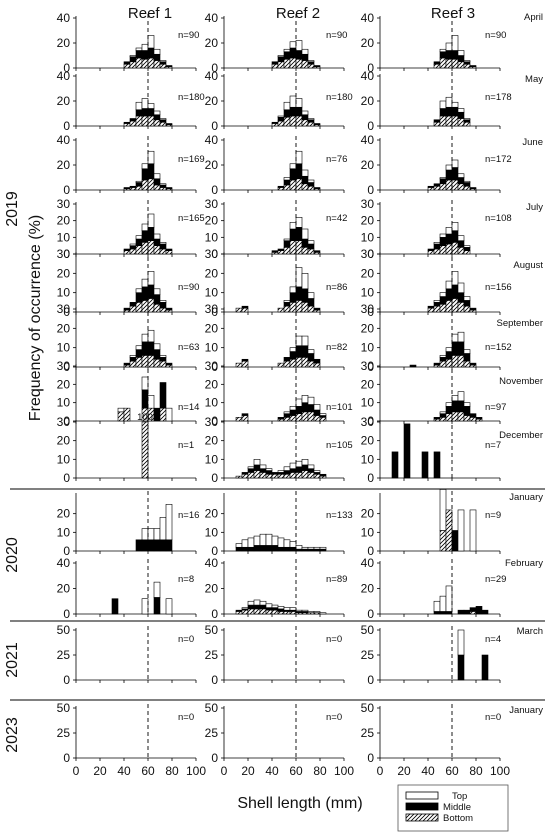 The width and height of the screenshot is (550, 834). I want to click on panel-reef-1: 0 10 20 30 n=63, so click(128, 338).